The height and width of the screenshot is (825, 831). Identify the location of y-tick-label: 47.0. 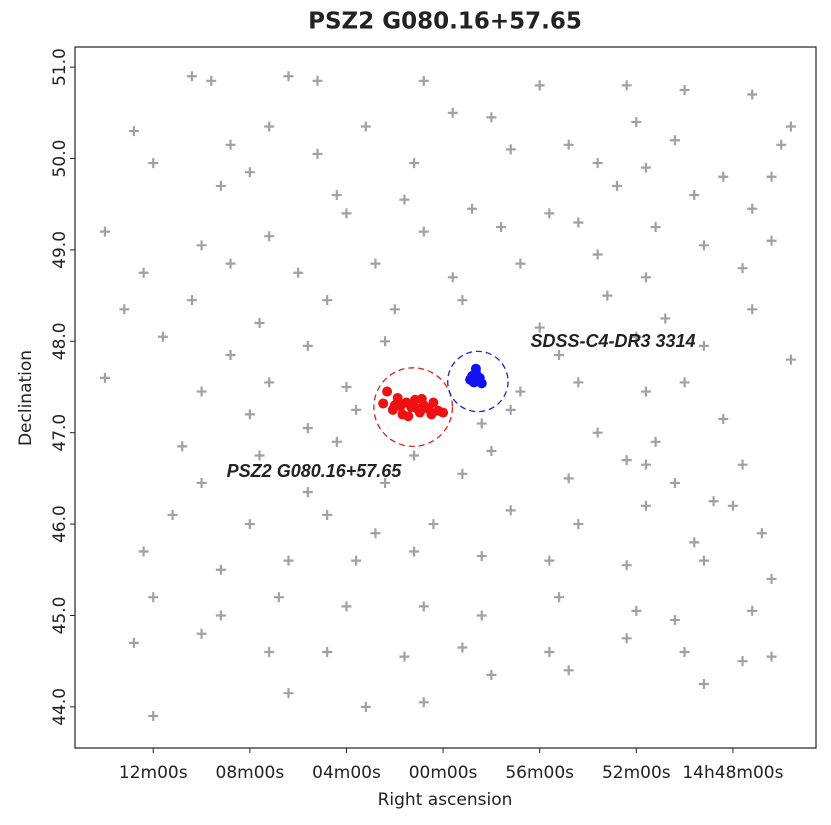
(60, 433).